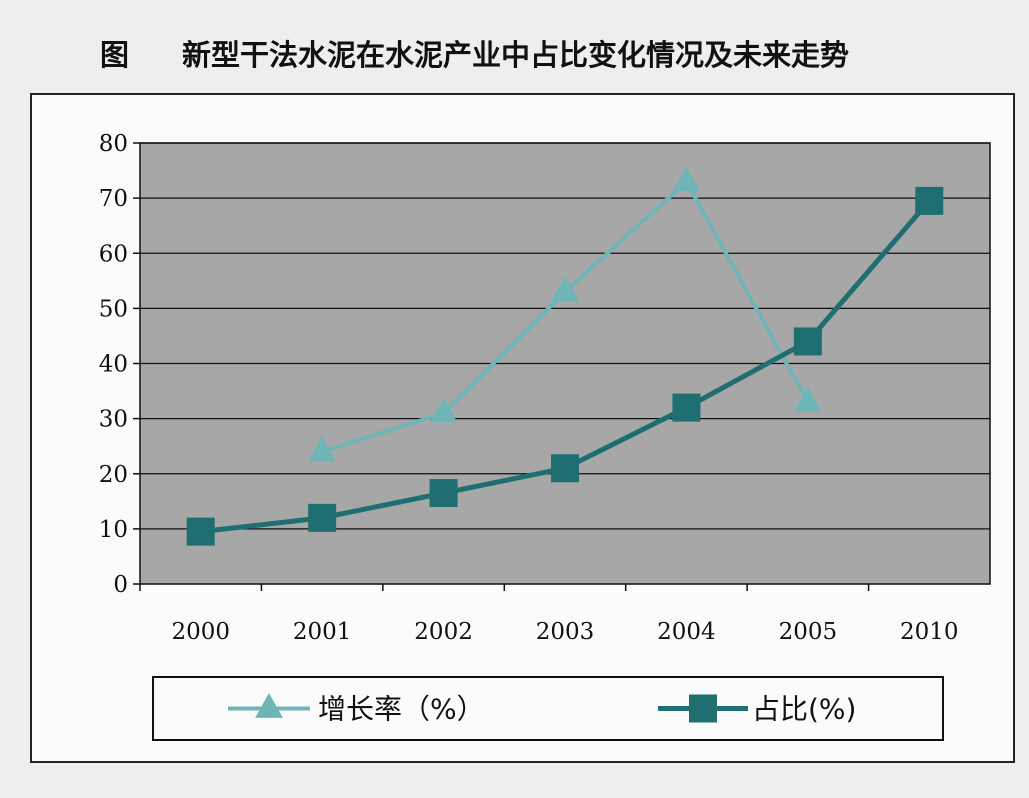  I want to click on legend-share-label: 占比(%), so click(804, 709).